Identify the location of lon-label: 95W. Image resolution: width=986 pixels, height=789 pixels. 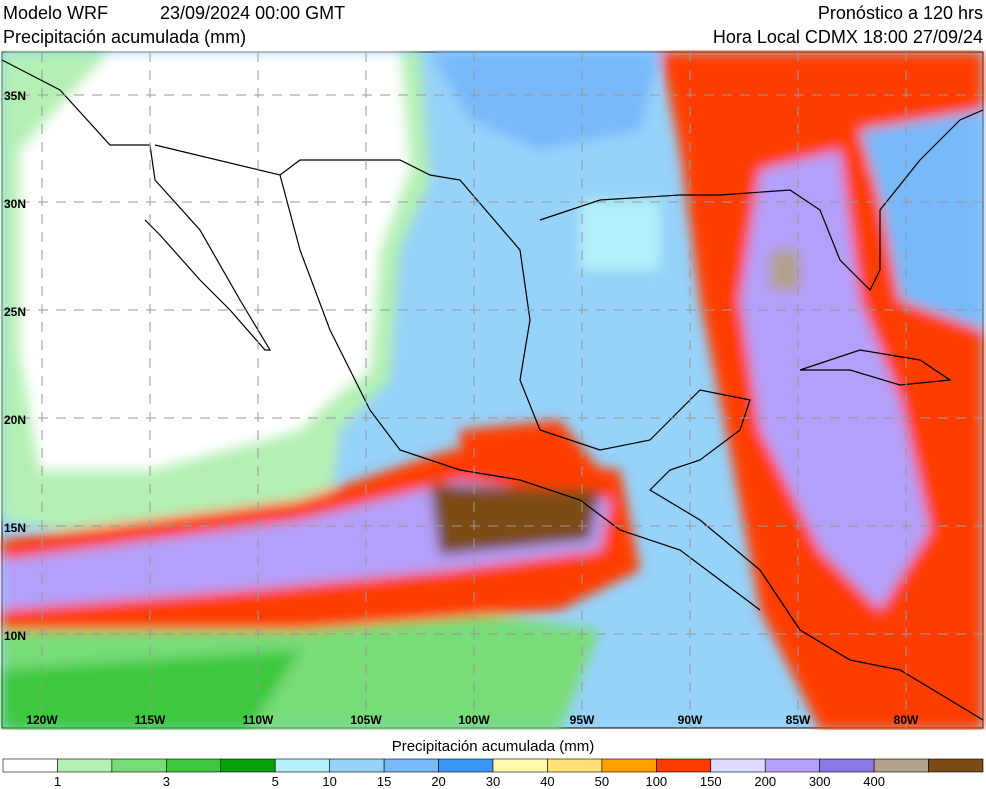
(582, 720).